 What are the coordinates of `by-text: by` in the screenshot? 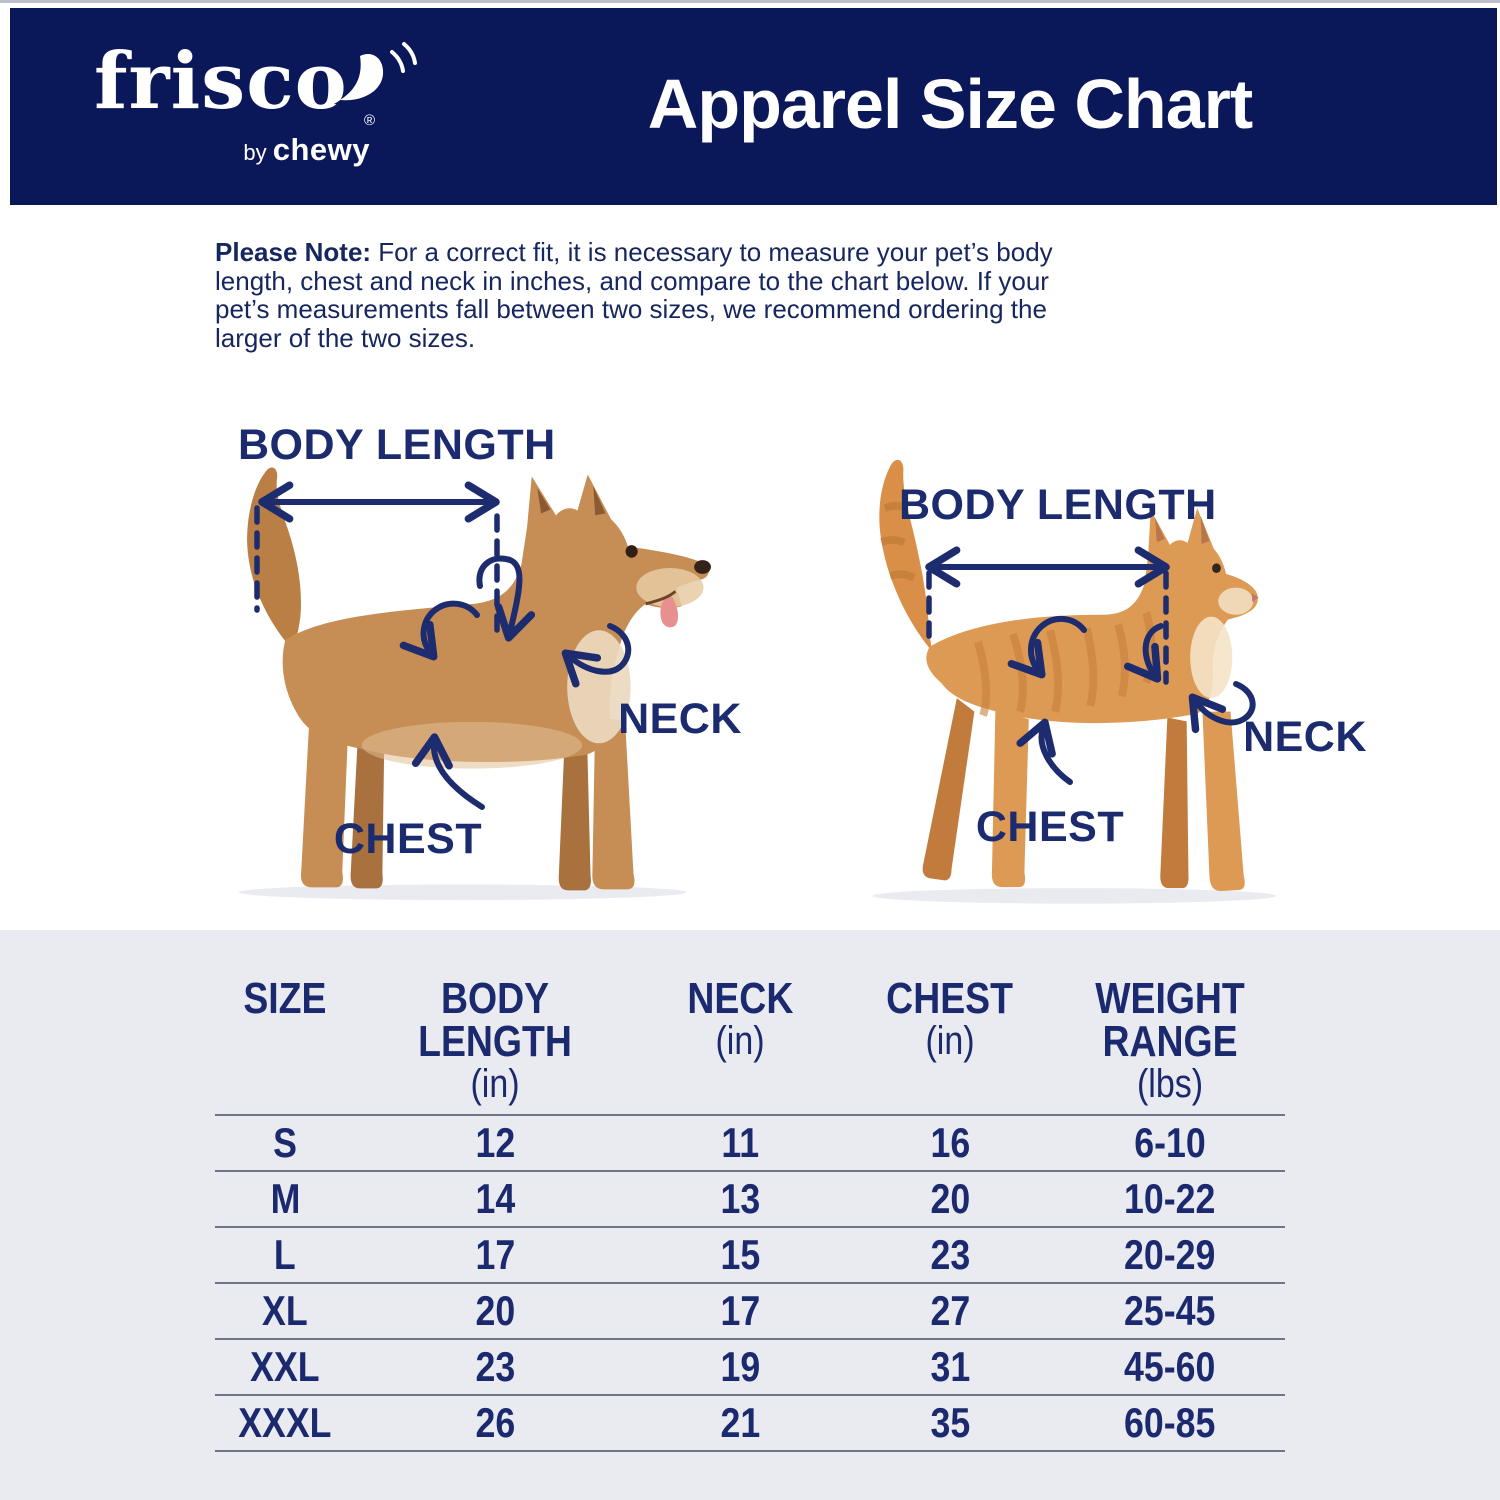 It's located at (258, 152).